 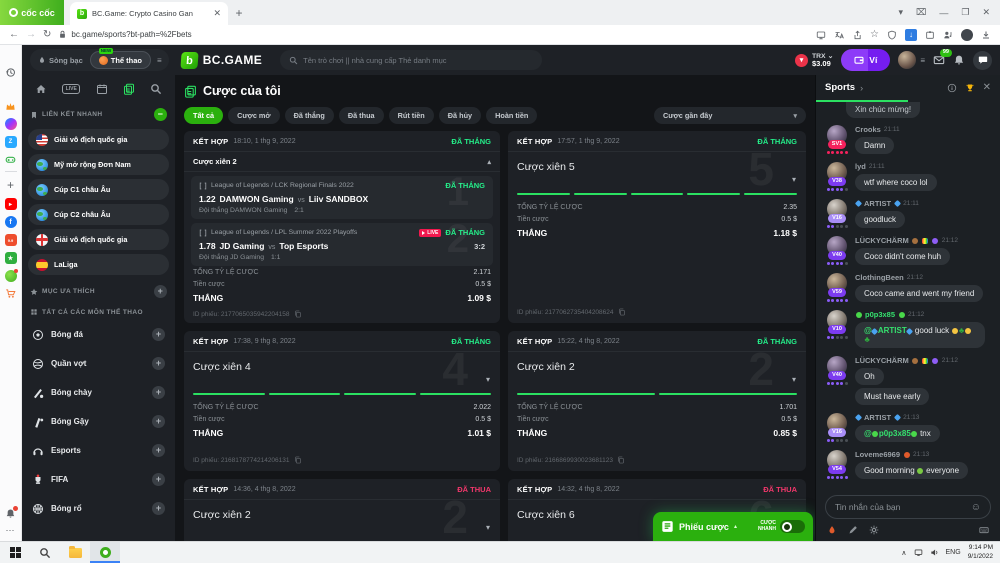 What do you see at coordinates (129, 89) in the screenshot?
I see `my-bets-icon` at bounding box center [129, 89].